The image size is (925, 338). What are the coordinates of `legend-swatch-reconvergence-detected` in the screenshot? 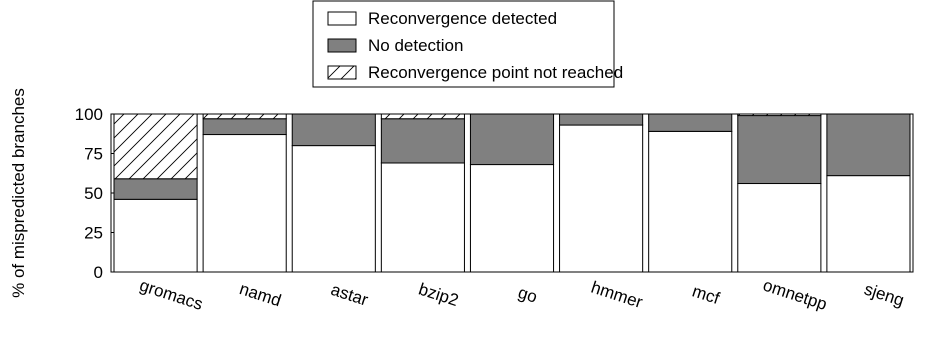 It's located at (342, 18).